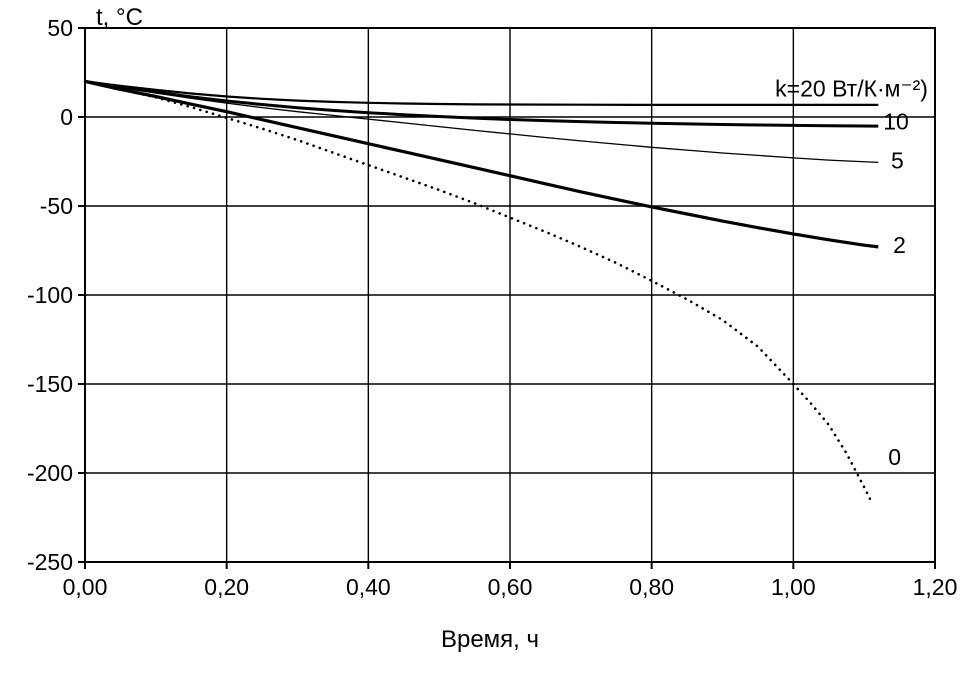  I want to click on x-tick-label: 0,80, so click(651, 587).